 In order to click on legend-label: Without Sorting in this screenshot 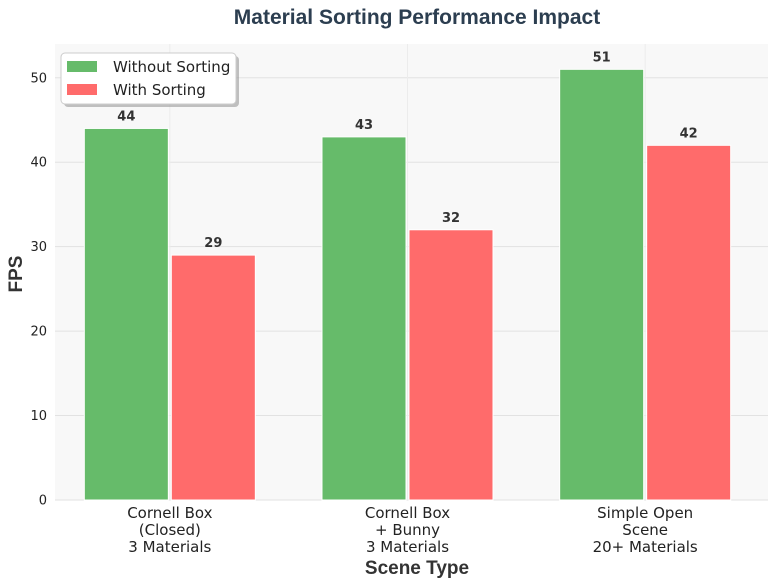, I will do `click(171, 67)`.